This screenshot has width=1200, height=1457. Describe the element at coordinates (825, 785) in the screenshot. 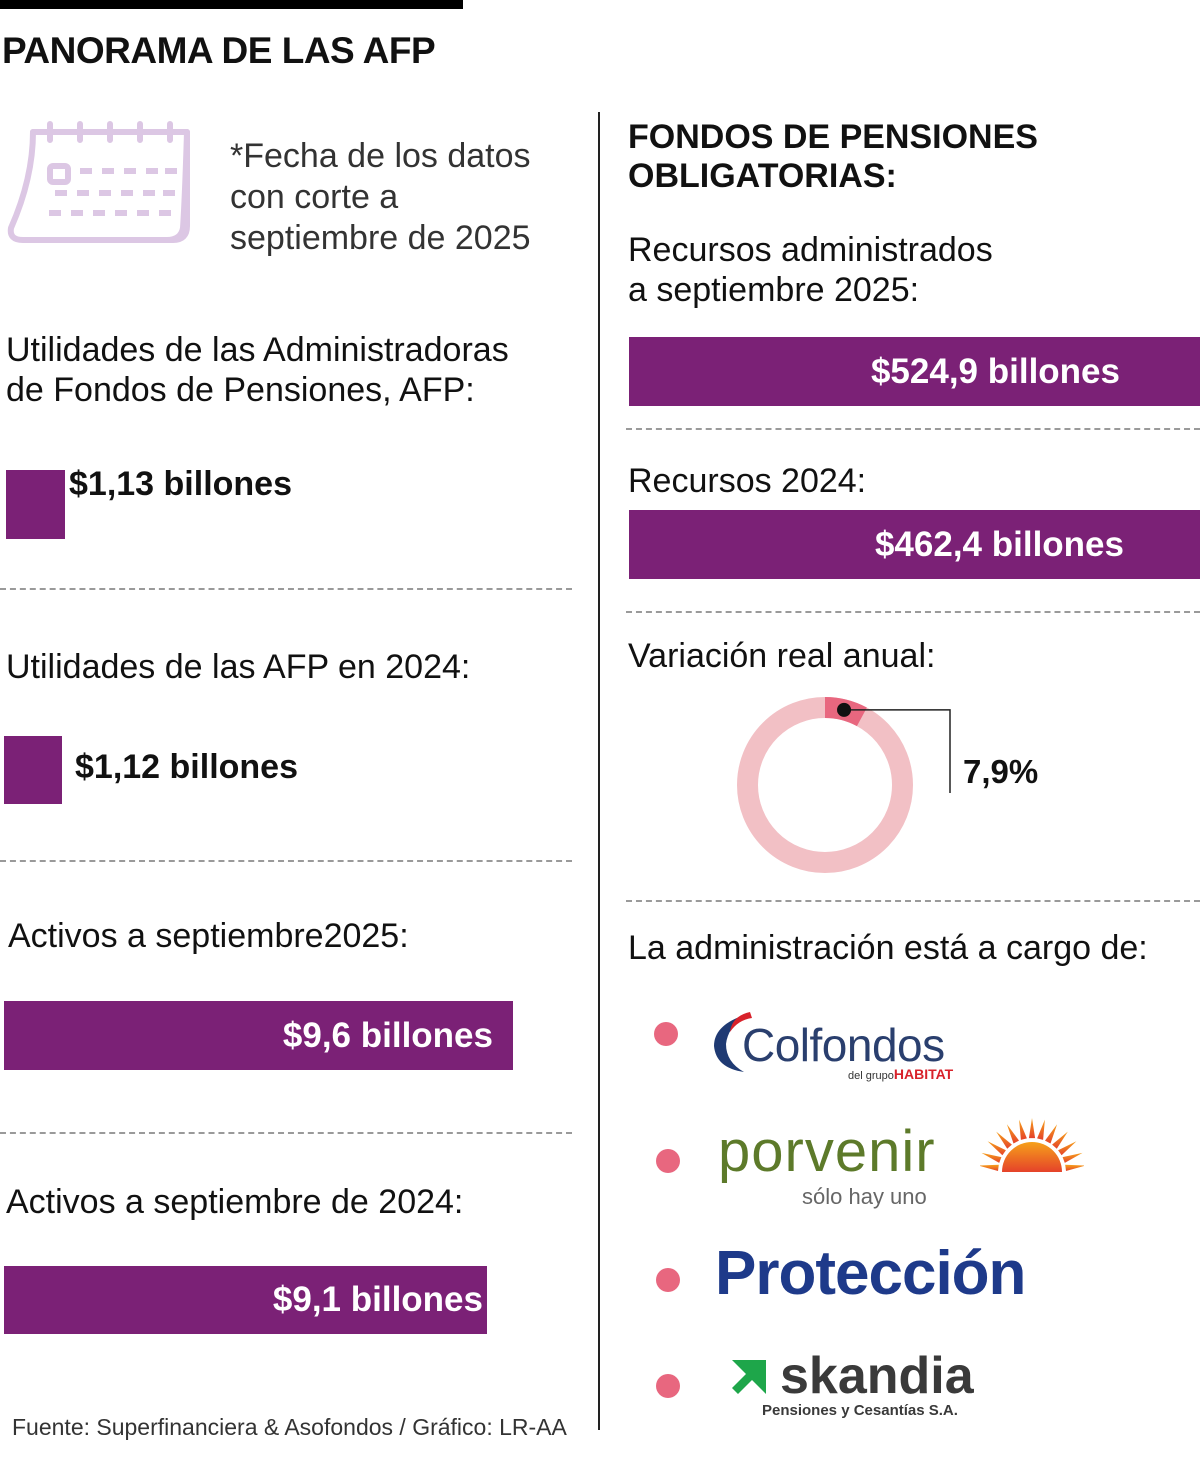

I see `donut-track` at that location.